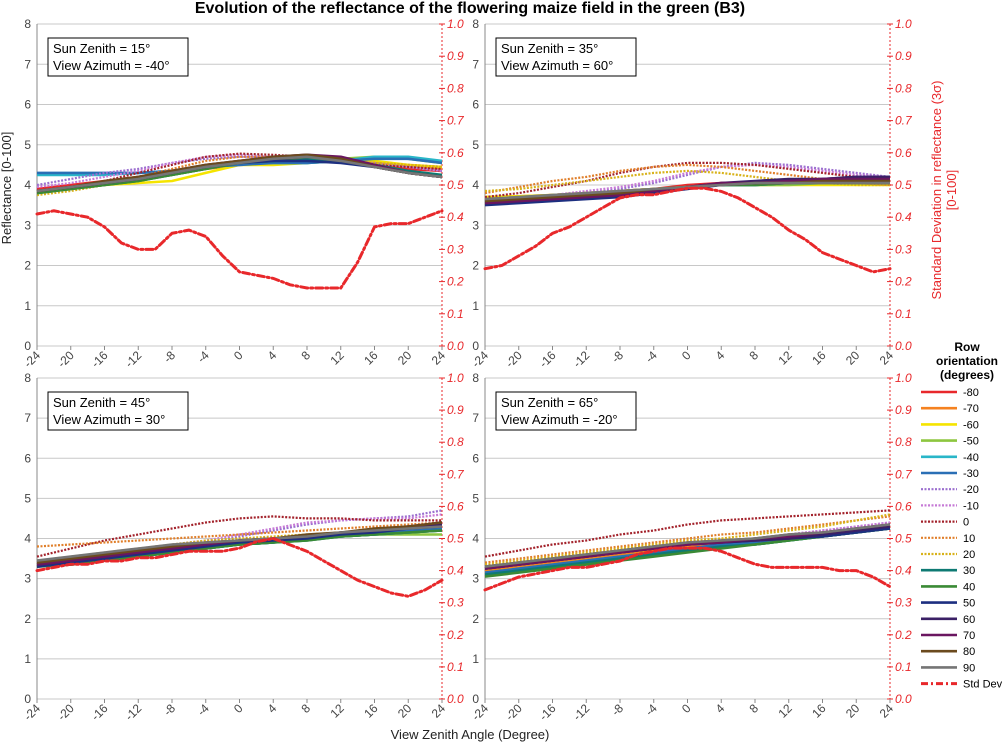 The height and width of the screenshot is (743, 1007). What do you see at coordinates (969, 587) in the screenshot?
I see `legend-label: 40` at bounding box center [969, 587].